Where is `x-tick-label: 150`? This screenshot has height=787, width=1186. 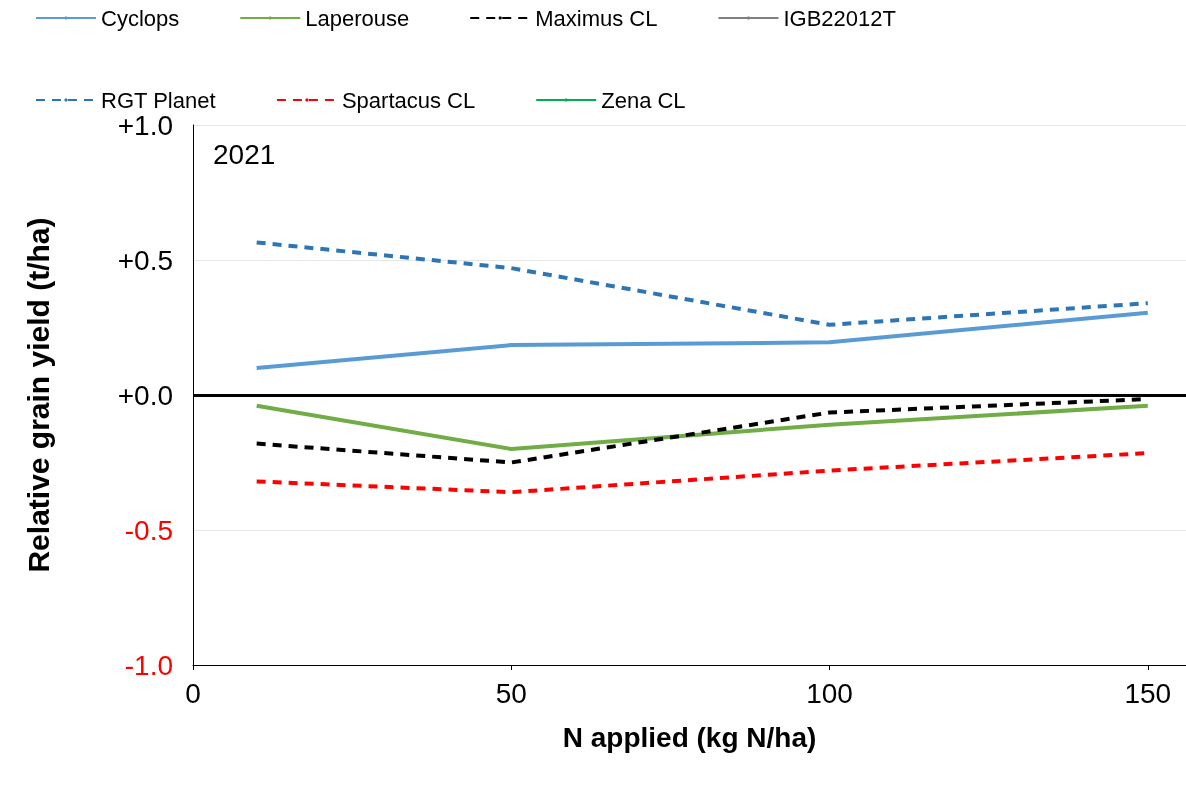
x-tick-label: 150 is located at coordinates (1148, 693).